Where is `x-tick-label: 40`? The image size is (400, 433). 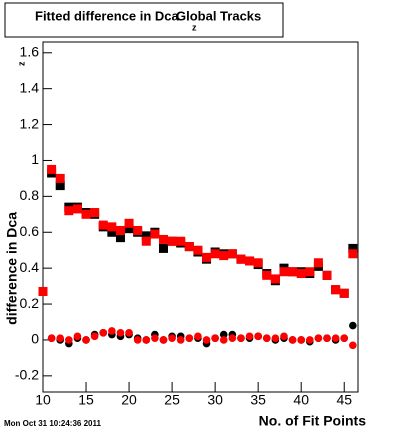 x-tick-label: 40 is located at coordinates (301, 400).